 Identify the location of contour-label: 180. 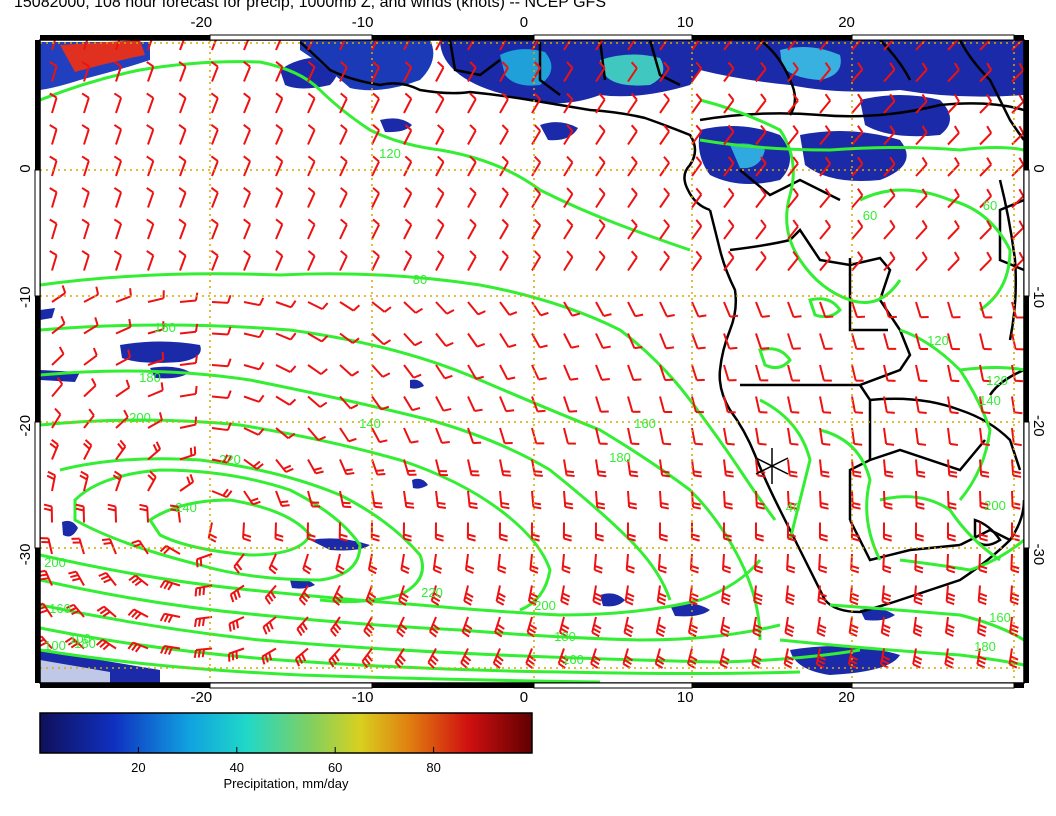
(985, 646).